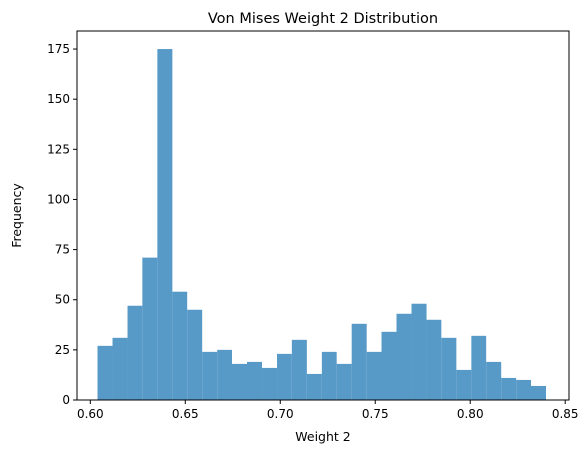 Image resolution: width=583 pixels, height=458 pixels. What do you see at coordinates (328, 410) in the screenshot?
I see `x-axis-ticks: 0.60 0.65 0.70 0.75 0.80 0.85` at bounding box center [328, 410].